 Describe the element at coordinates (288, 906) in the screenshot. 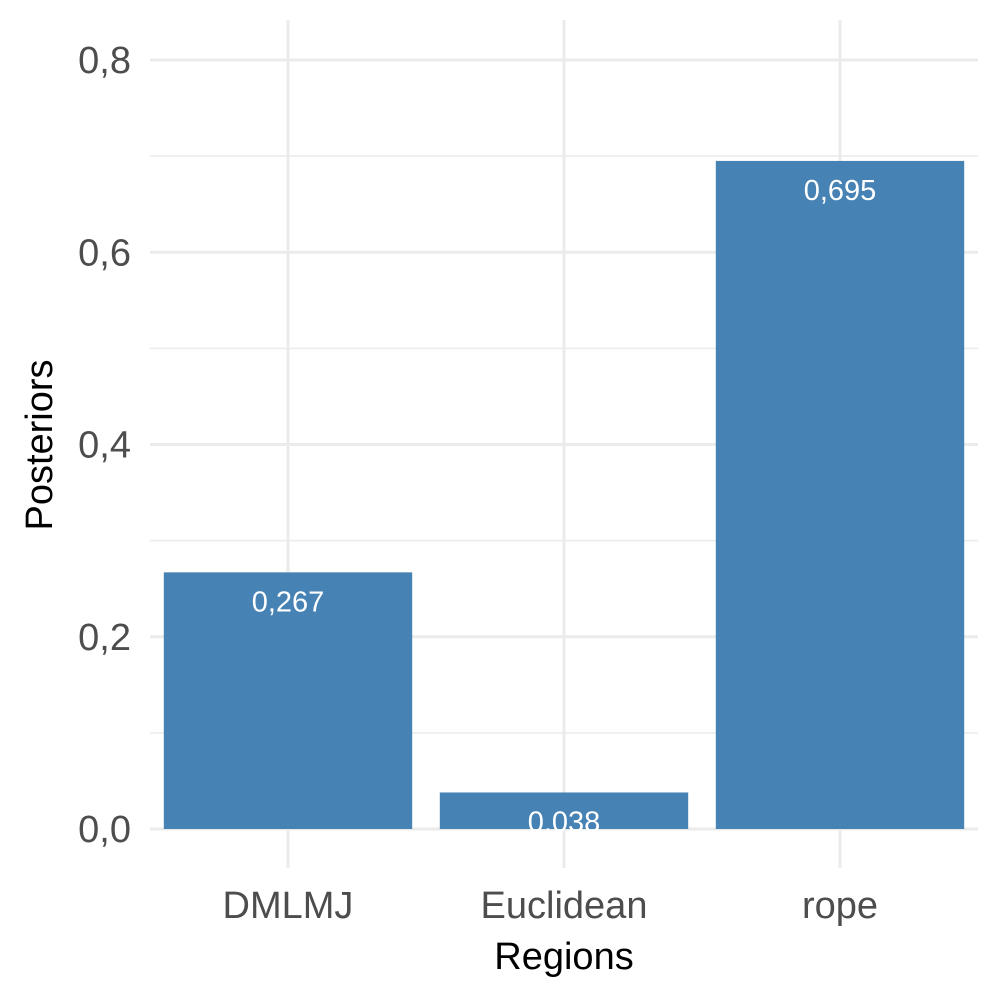

I see `x-tick-label: DMLMJ` at that location.